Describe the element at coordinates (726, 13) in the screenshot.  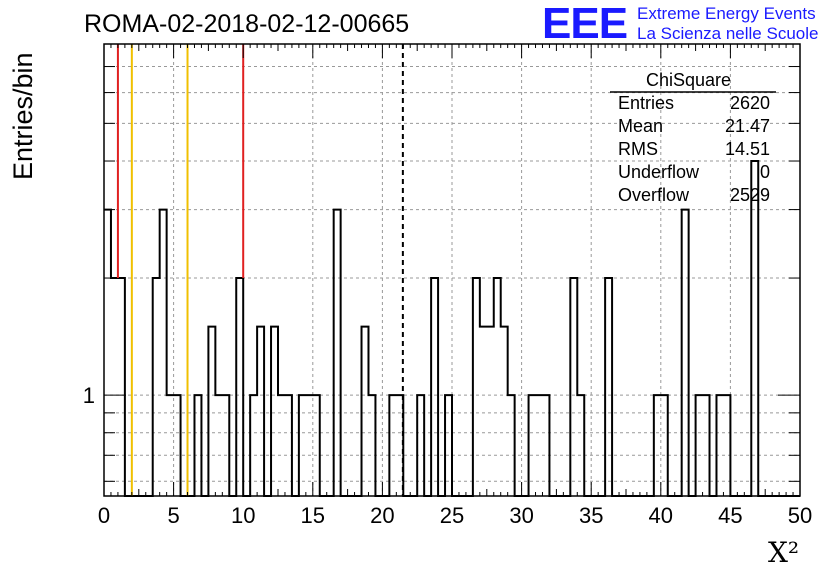
I see `logo-line-1: Extreme Energy Events` at that location.